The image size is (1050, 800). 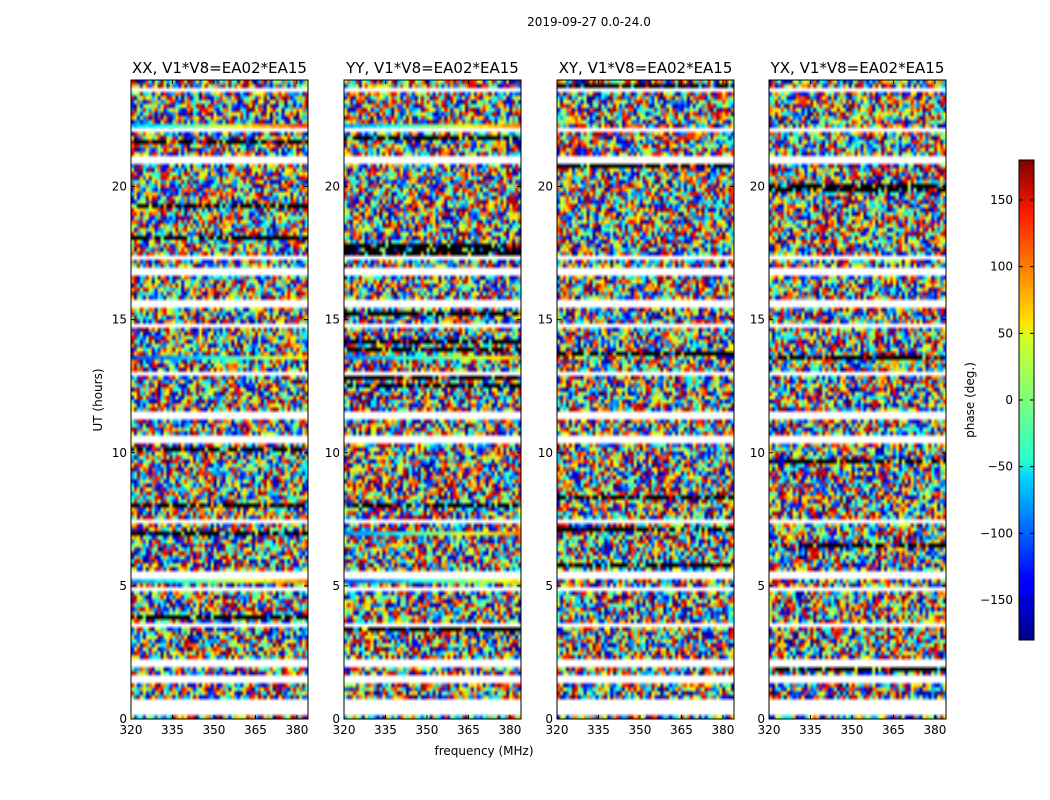 What do you see at coordinates (432, 68) in the screenshot?
I see `panel-title: YY, V1*V8=EA02*EA15` at bounding box center [432, 68].